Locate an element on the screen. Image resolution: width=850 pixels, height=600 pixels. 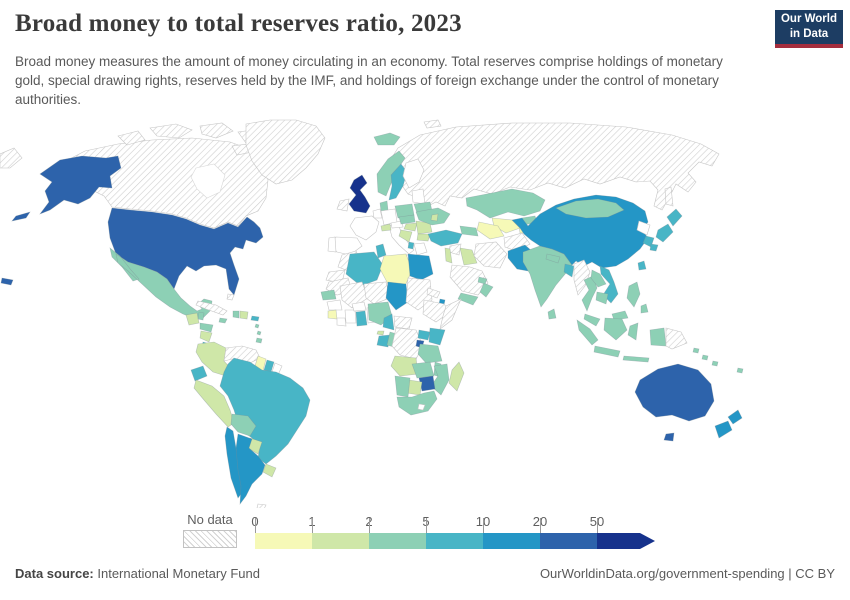
country-baltics: Baltic states is located at coordinates (418, 196).